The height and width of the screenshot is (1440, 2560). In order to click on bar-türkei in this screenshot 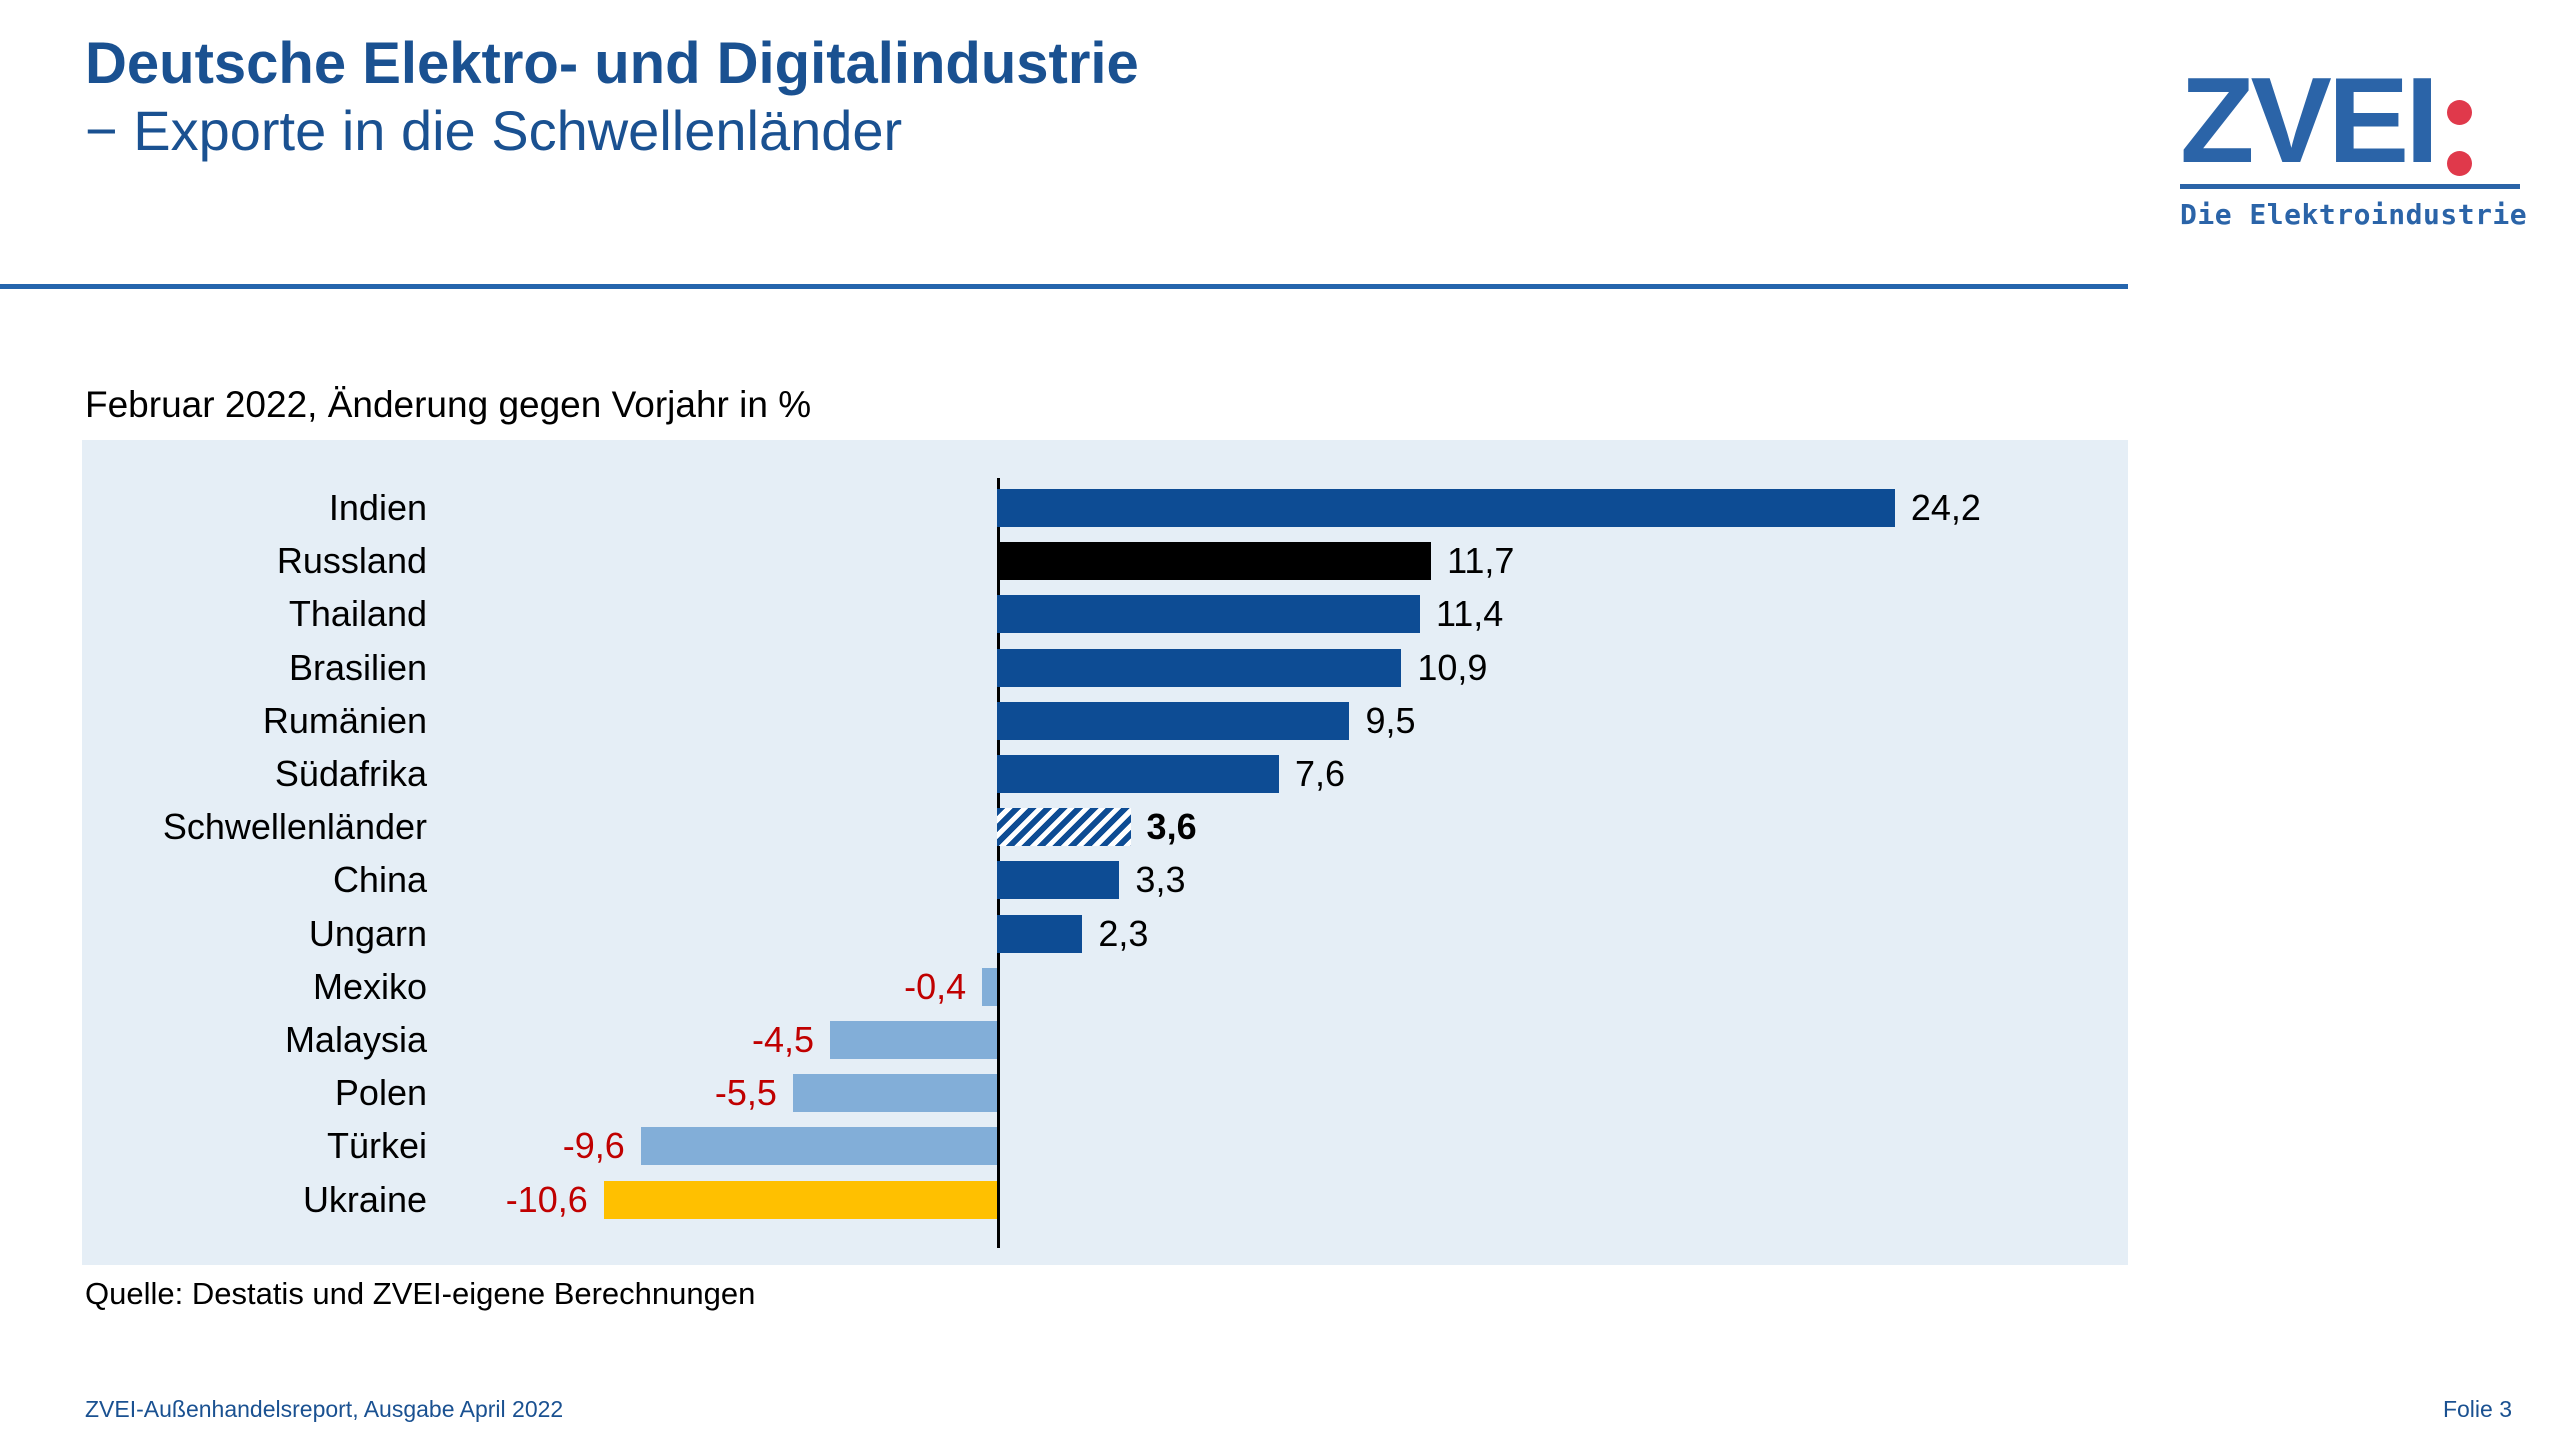, I will do `click(818, 1146)`.